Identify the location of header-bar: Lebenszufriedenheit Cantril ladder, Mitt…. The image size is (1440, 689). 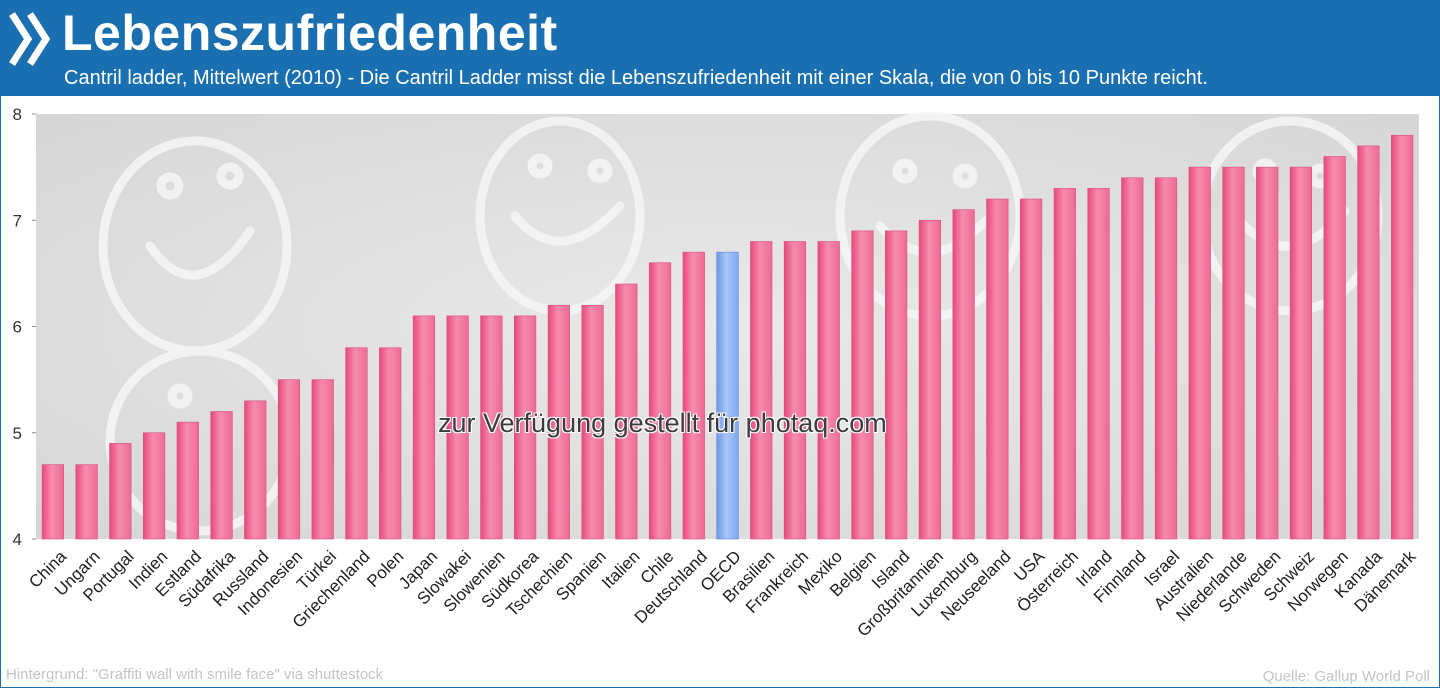
(720, 48).